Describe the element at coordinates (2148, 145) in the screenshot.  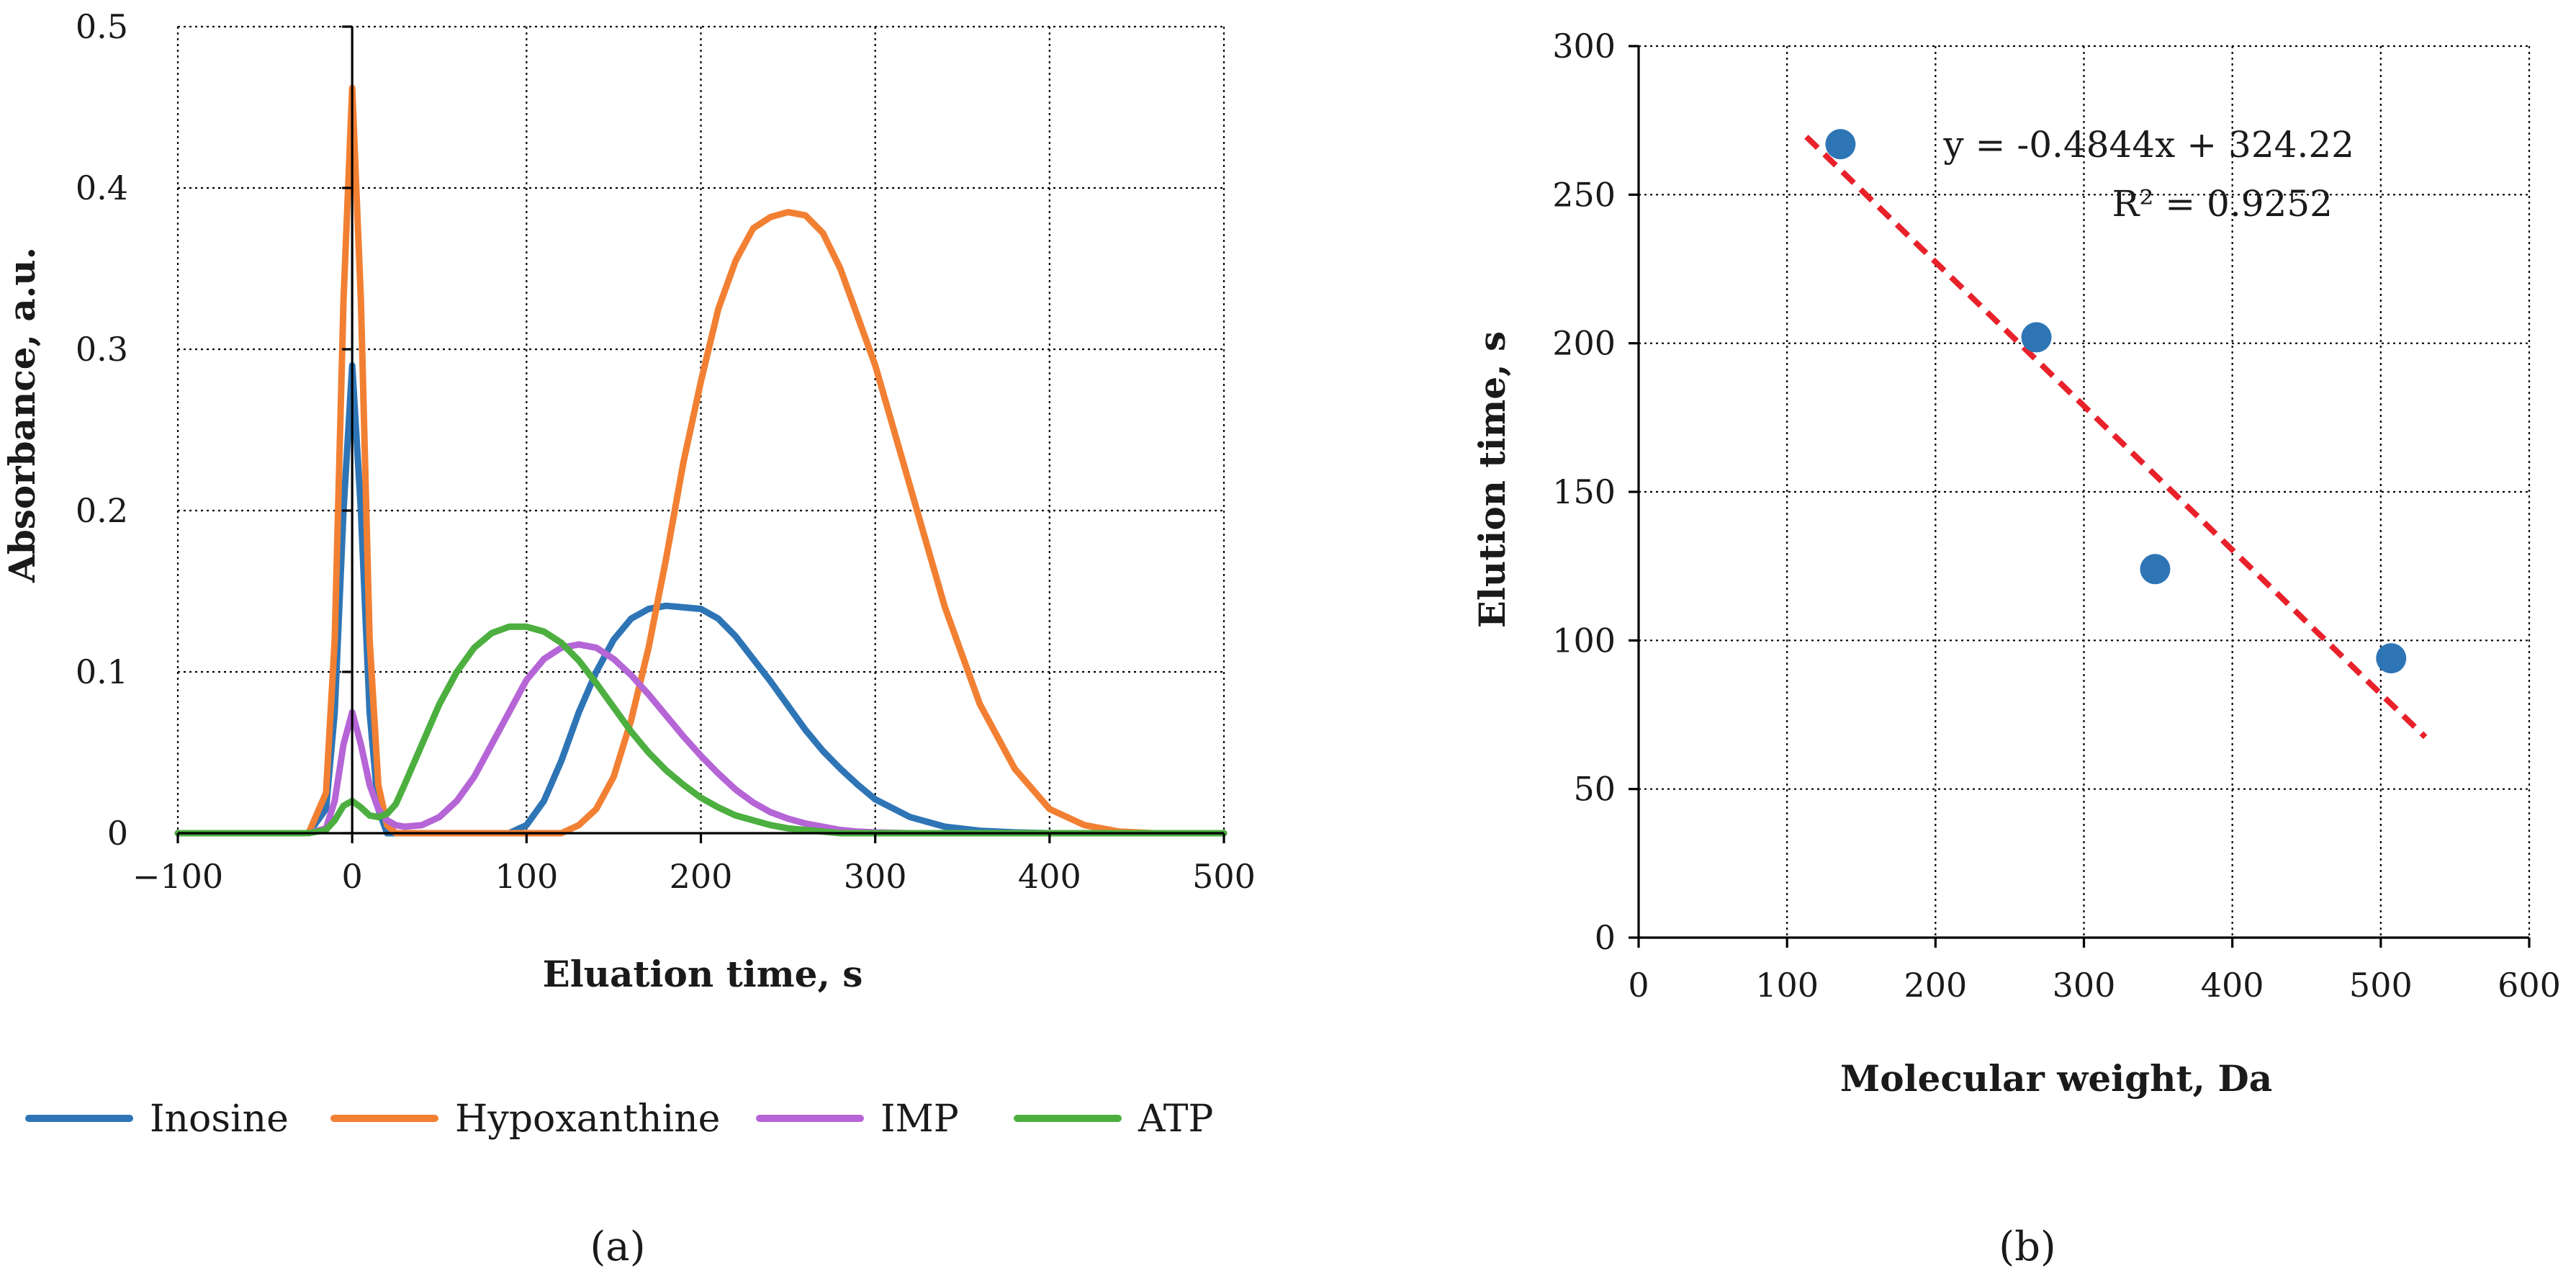
I see `chart-b-trendline-equation: y = -0.4844x + 324.22` at that location.